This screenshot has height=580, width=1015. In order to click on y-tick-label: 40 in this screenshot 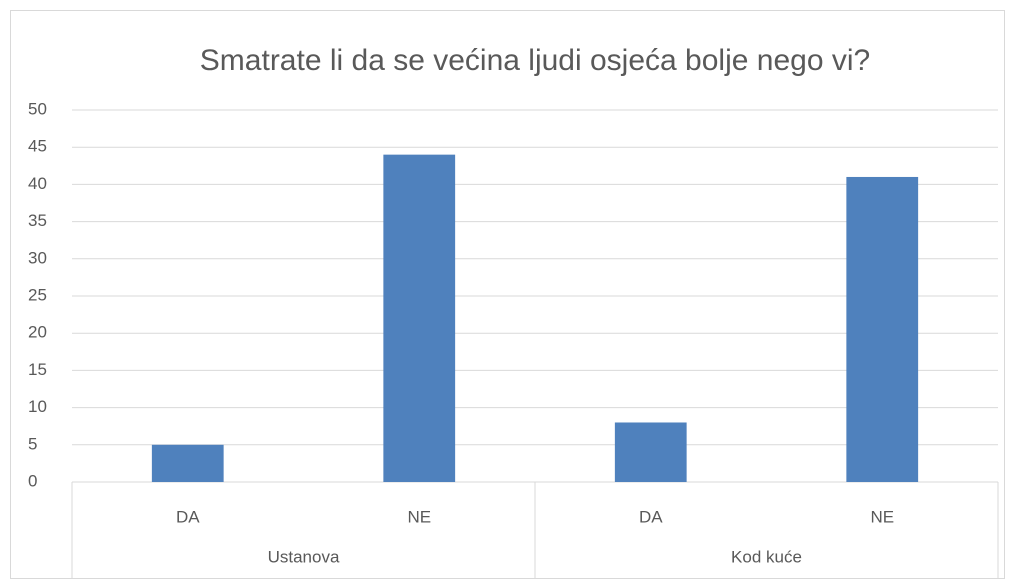, I will do `click(37, 183)`.